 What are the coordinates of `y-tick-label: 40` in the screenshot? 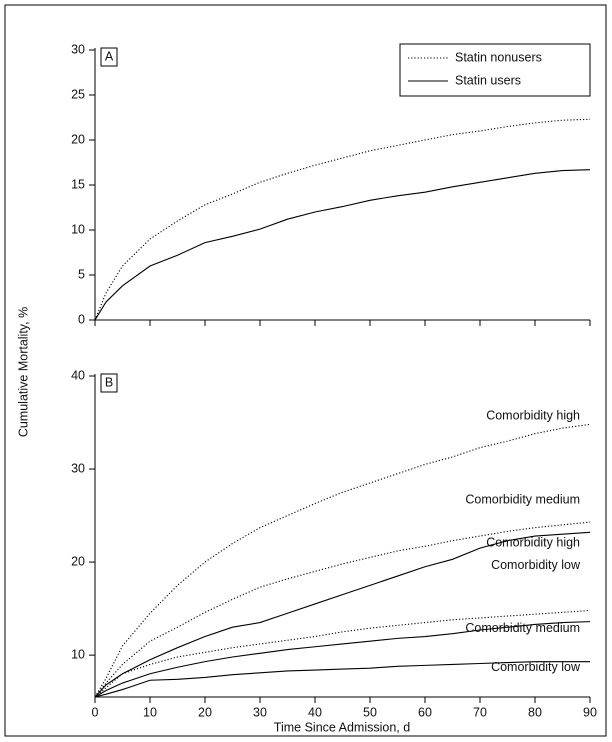 It's located at (78, 375).